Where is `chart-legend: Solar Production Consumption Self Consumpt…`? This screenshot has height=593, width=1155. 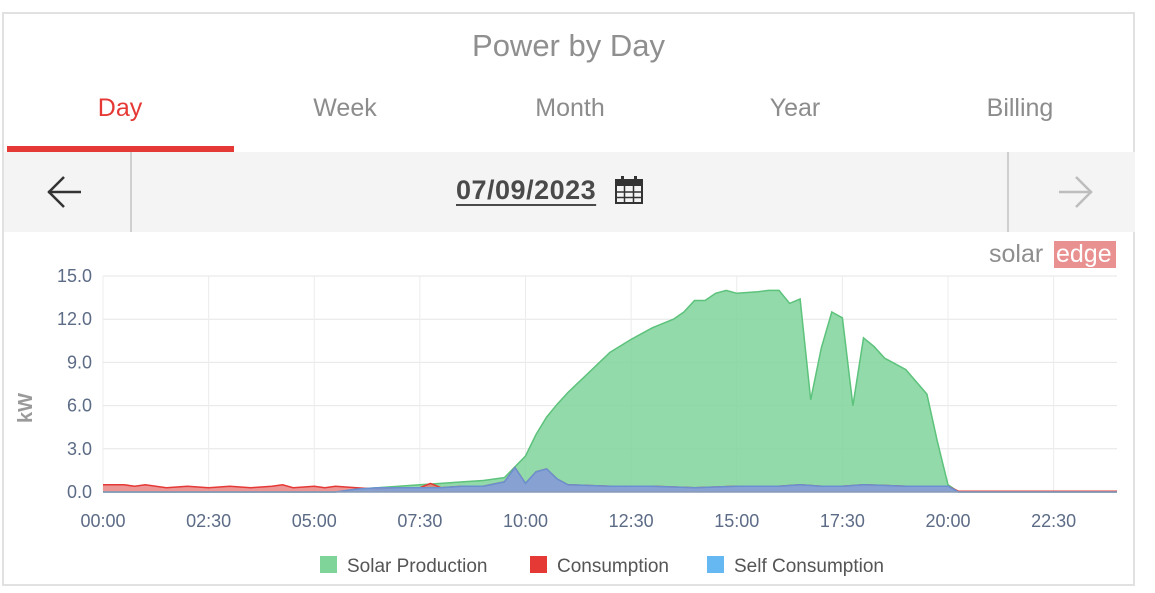 chart-legend: Solar Production Consumption Self Consumpt… is located at coordinates (602, 566).